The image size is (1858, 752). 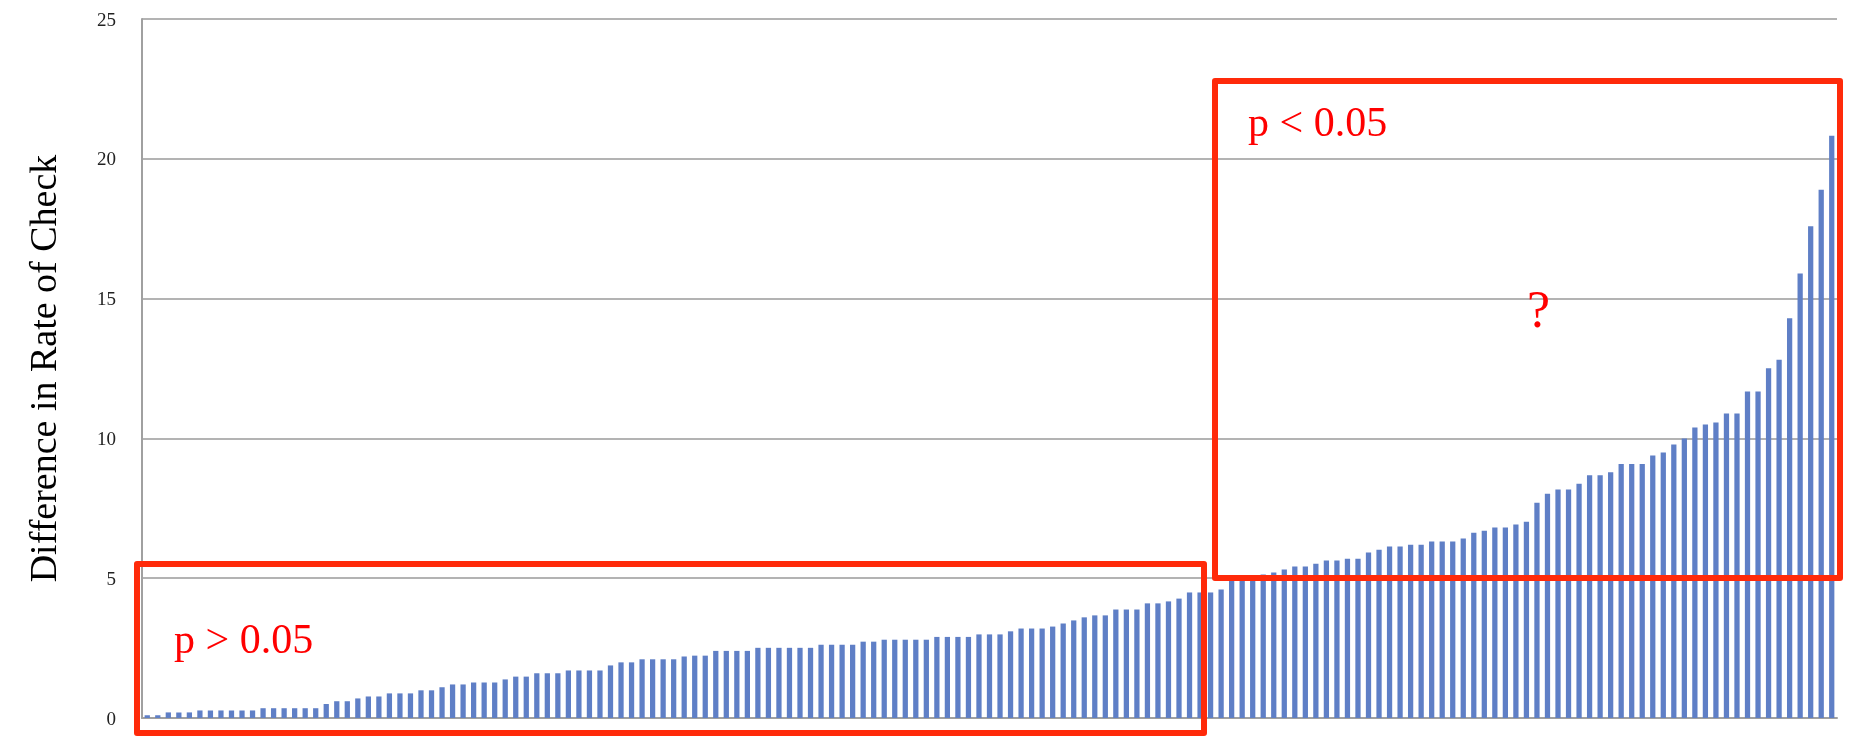 I want to click on annotation: p > 0.05, so click(x=244, y=639).